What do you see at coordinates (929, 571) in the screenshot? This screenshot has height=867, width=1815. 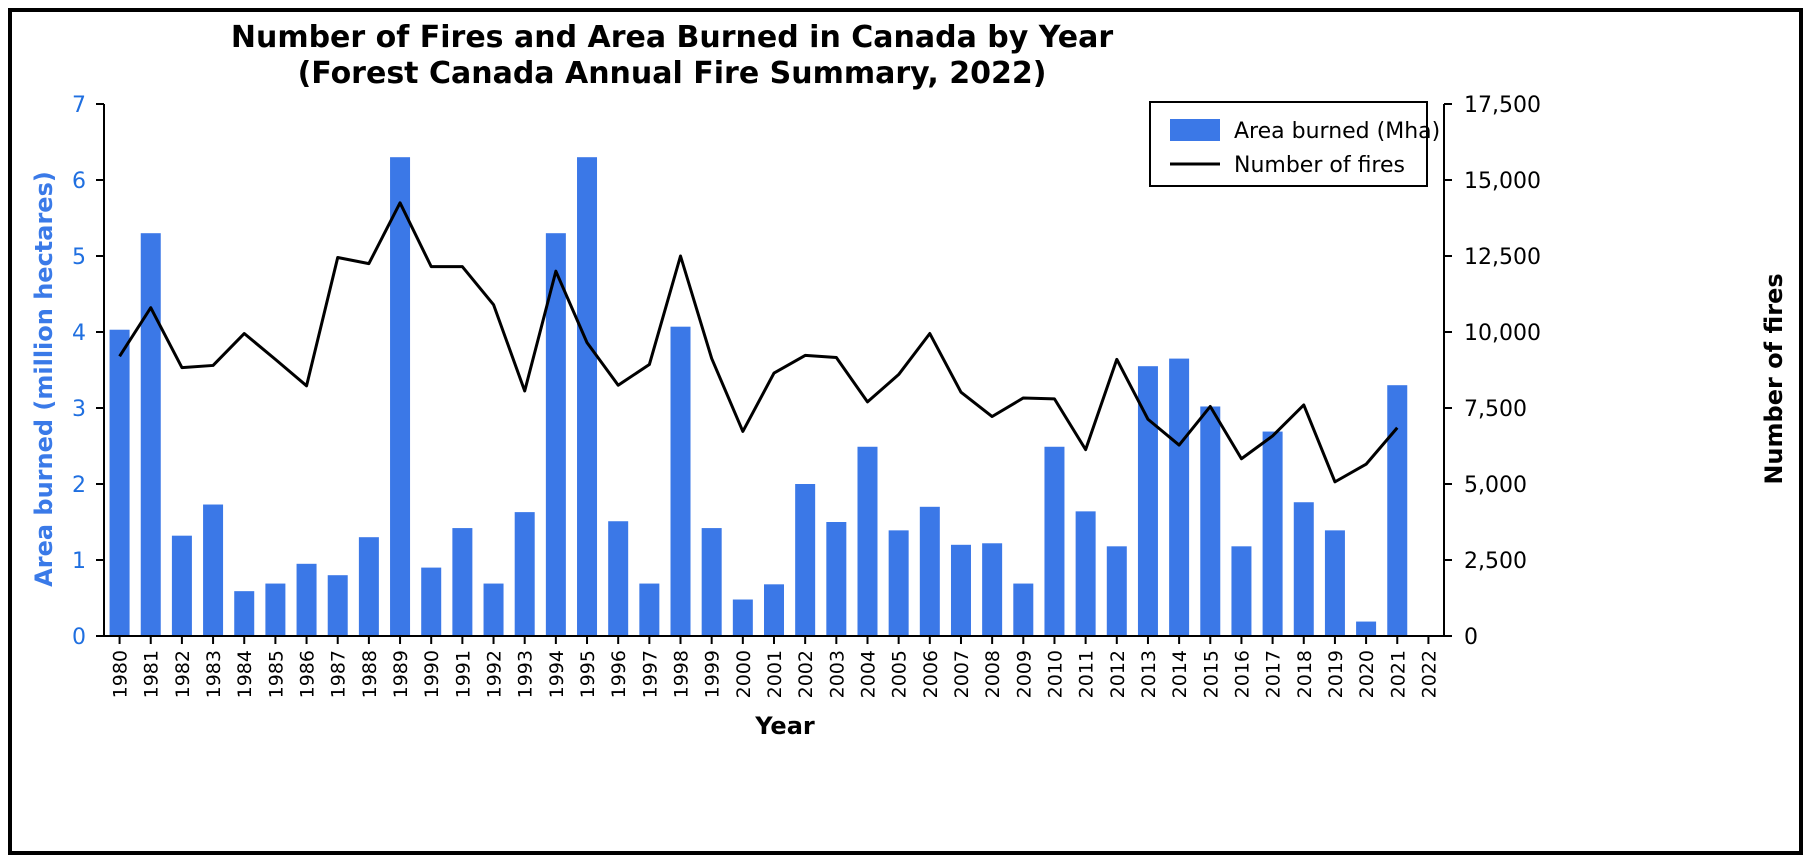 I see `bar-2006` at bounding box center [929, 571].